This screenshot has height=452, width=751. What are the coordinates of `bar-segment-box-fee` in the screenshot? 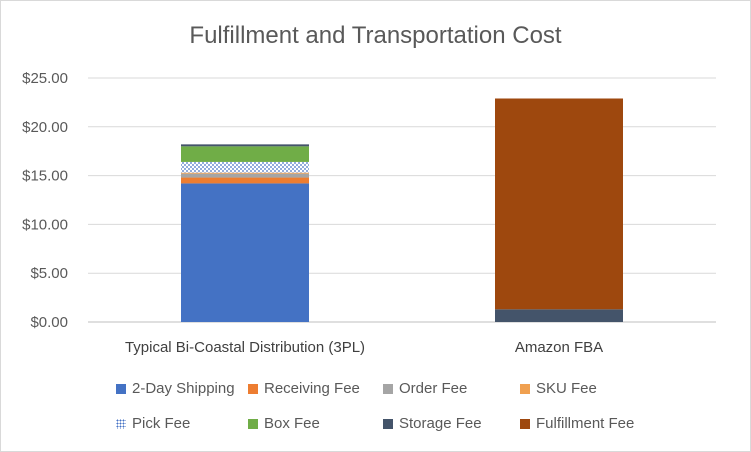 It's located at (245, 154).